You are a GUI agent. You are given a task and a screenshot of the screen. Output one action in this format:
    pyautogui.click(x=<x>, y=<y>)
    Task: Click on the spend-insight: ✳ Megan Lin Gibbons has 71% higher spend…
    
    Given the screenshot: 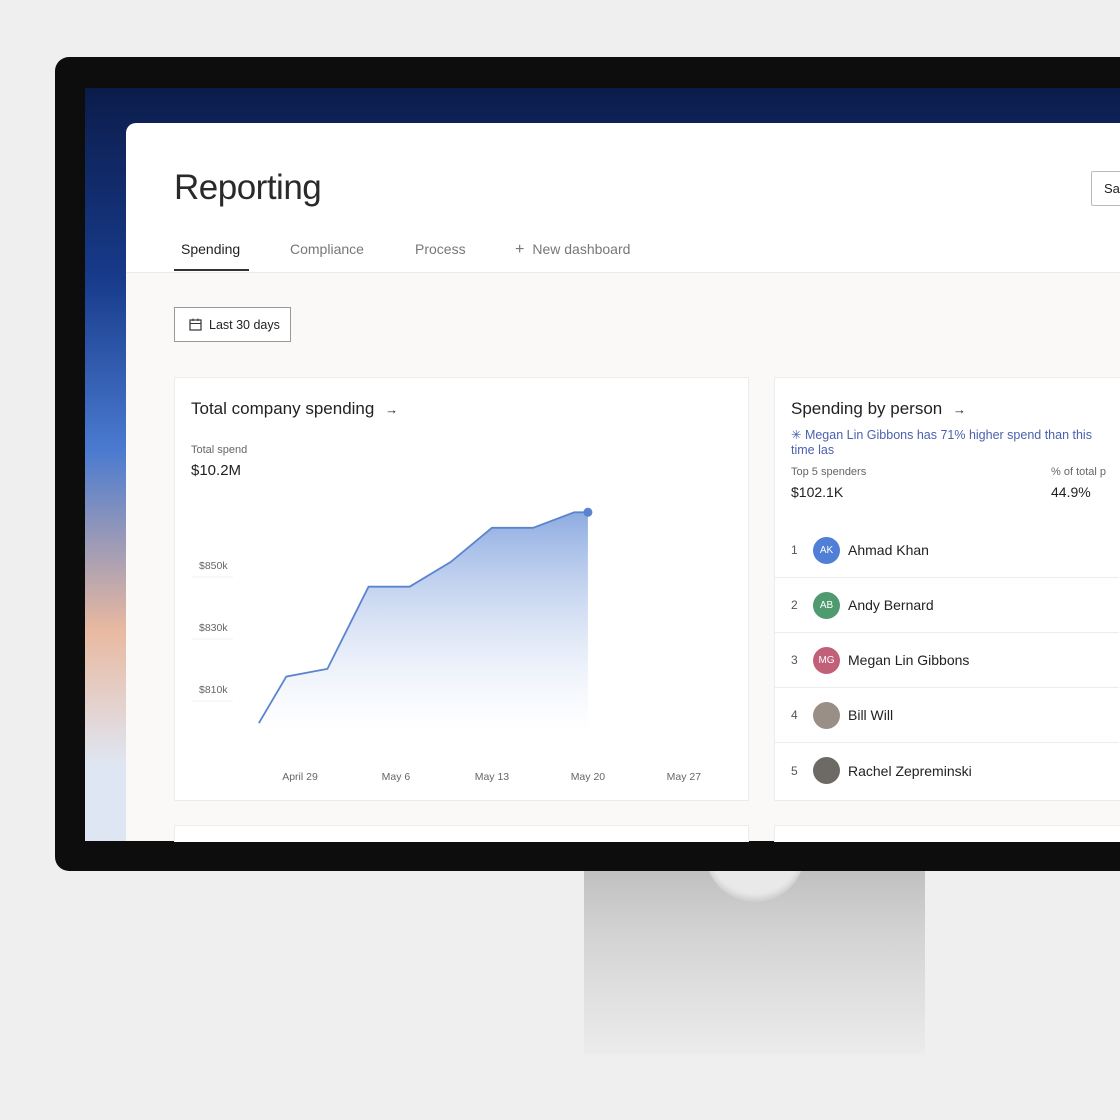 What is the action you would take?
    pyautogui.click(x=941, y=442)
    